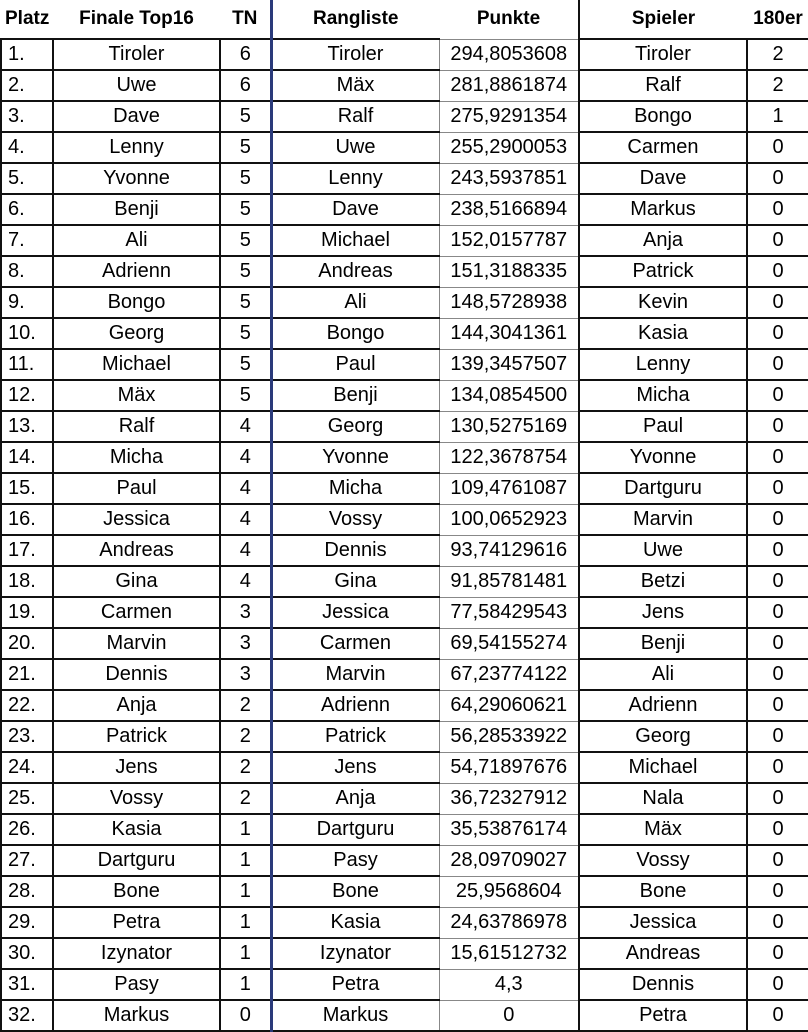 Image resolution: width=808 pixels, height=1032 pixels. Describe the element at coordinates (354, 984) in the screenshot. I see `cell-rangliste: Petra` at that location.